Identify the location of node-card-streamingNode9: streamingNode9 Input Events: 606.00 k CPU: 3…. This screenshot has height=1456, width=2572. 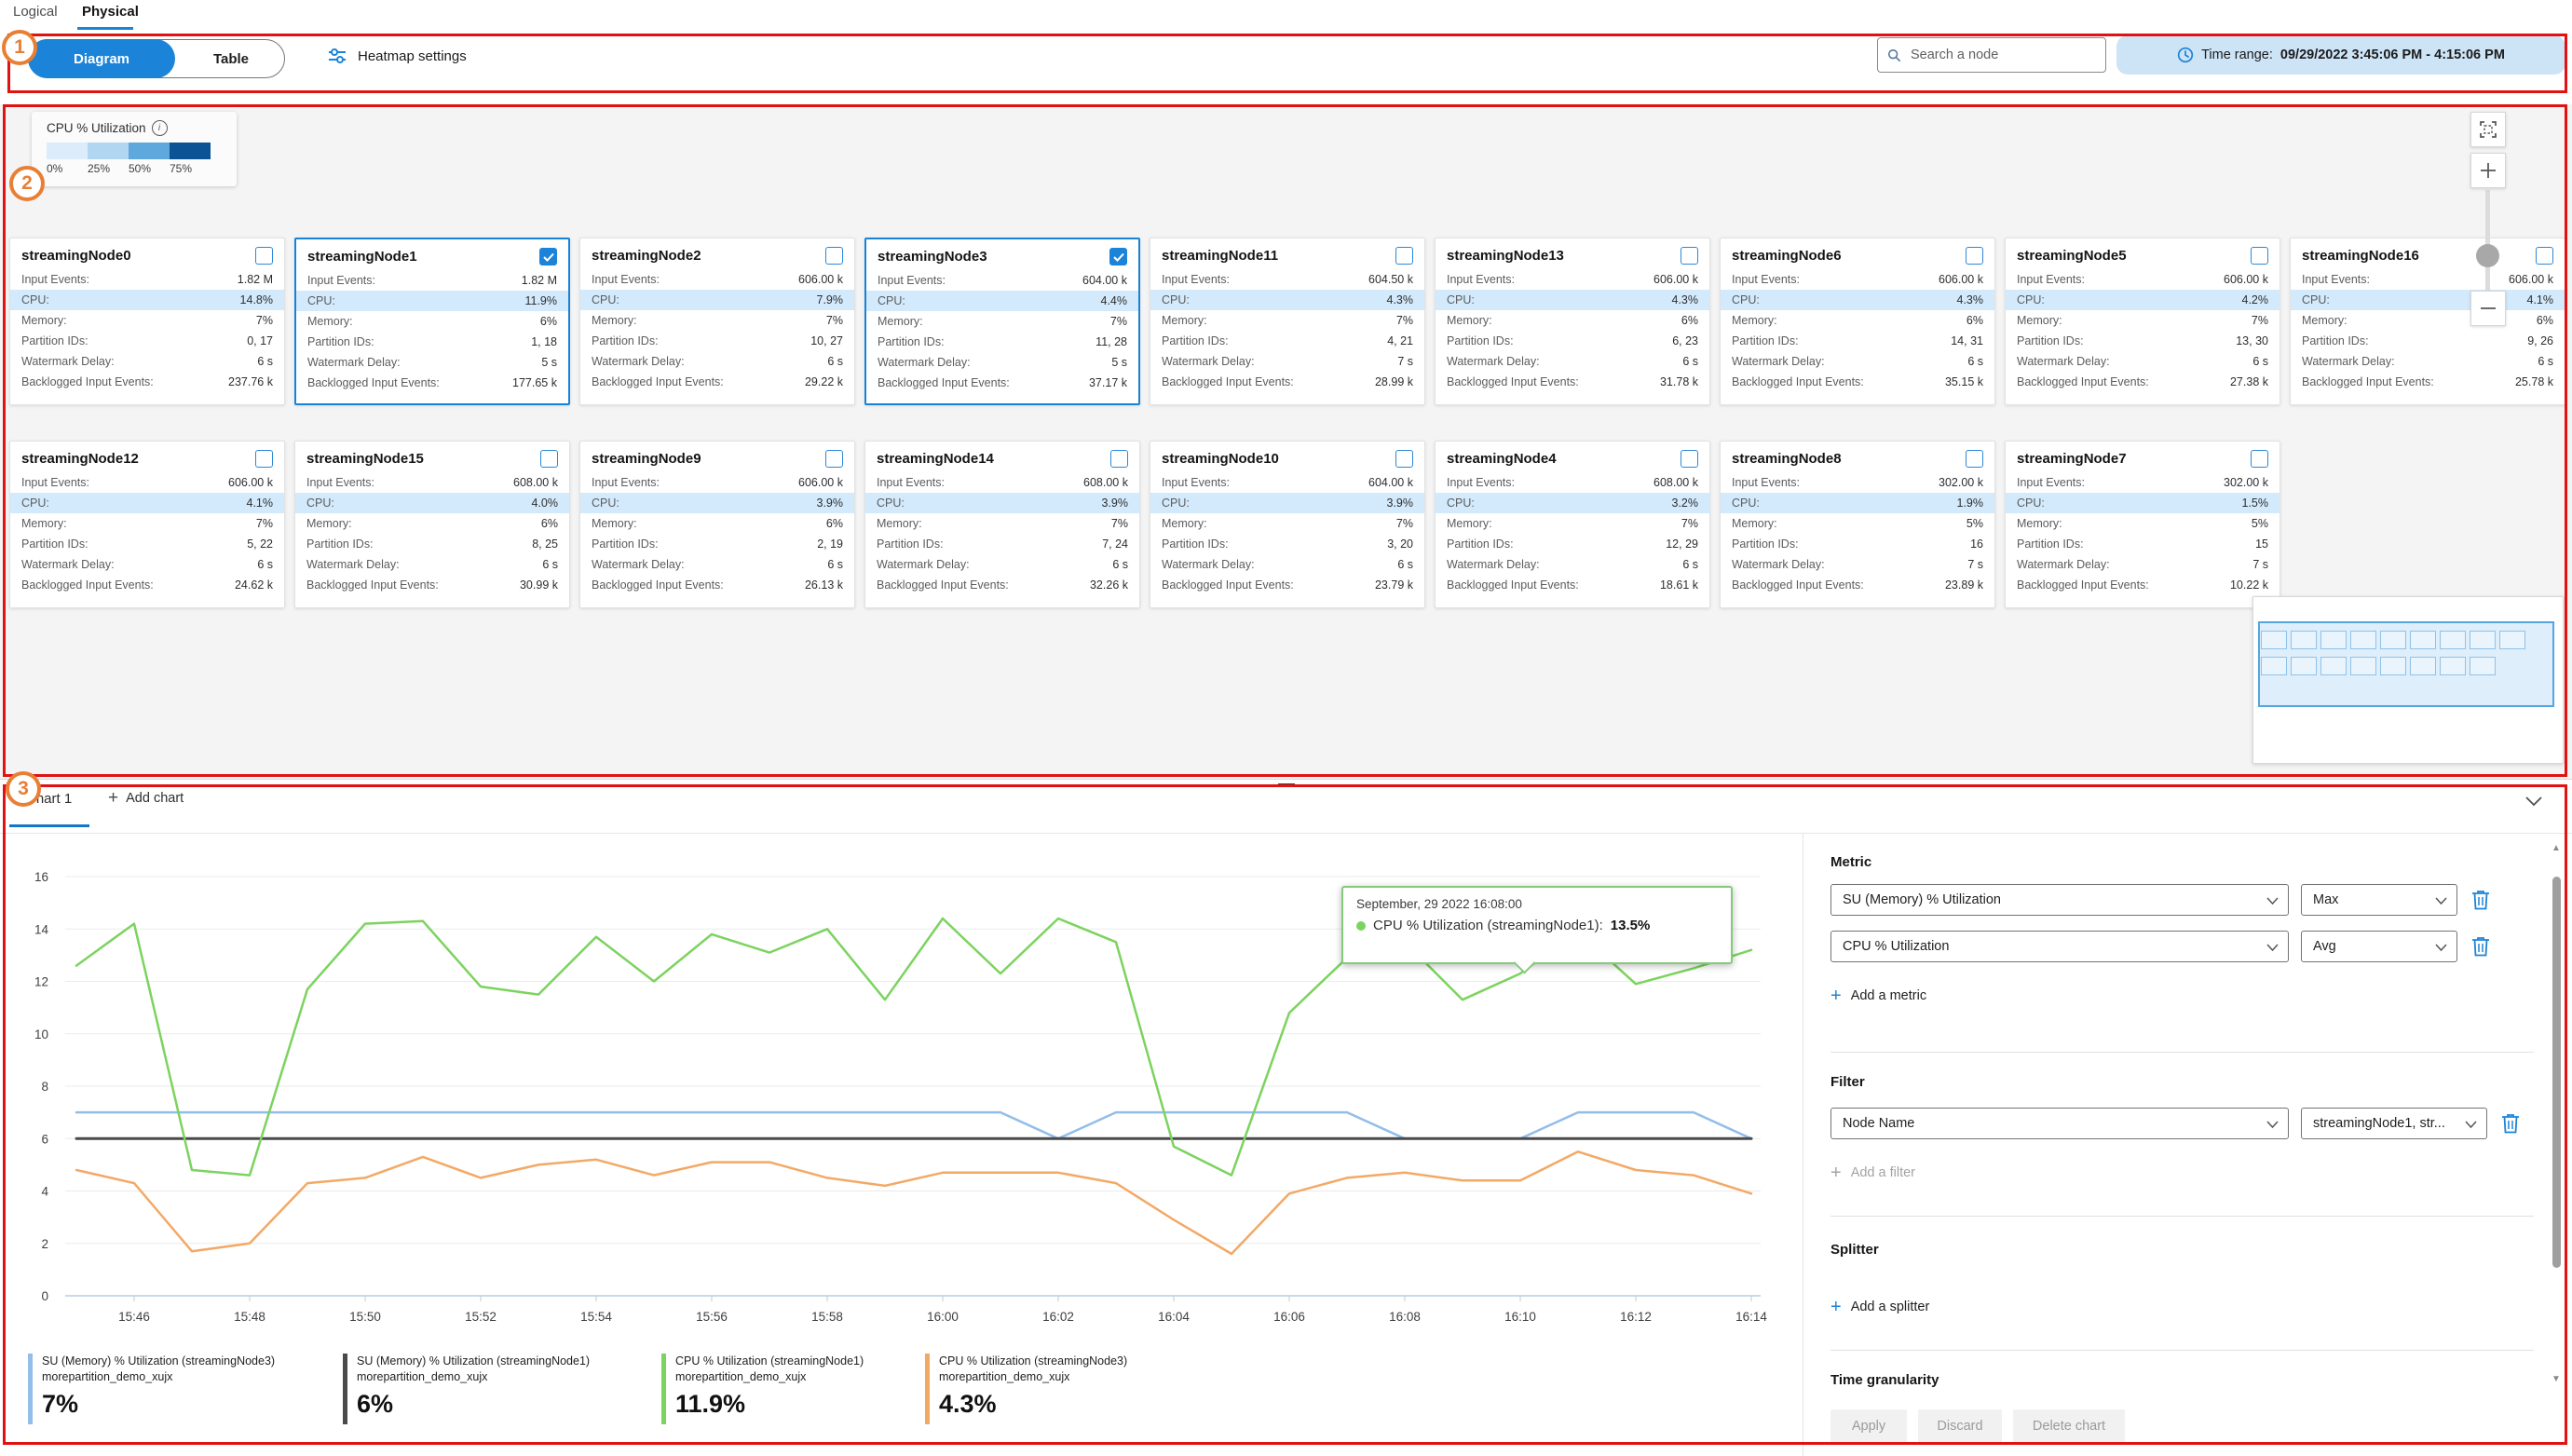
(717, 524).